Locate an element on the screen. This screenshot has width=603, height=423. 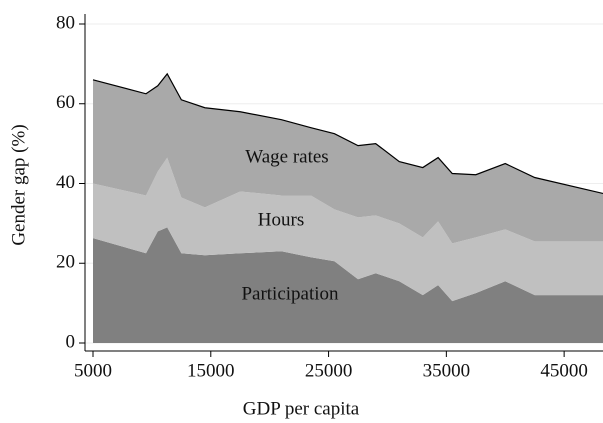
y-tick-label: 20 is located at coordinates (65, 262).